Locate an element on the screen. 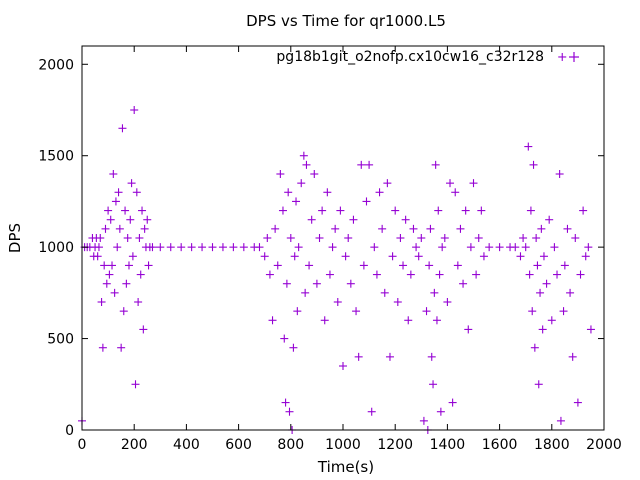 This screenshot has height=480, width=640. y-tick-label: 0 is located at coordinates (69, 431).